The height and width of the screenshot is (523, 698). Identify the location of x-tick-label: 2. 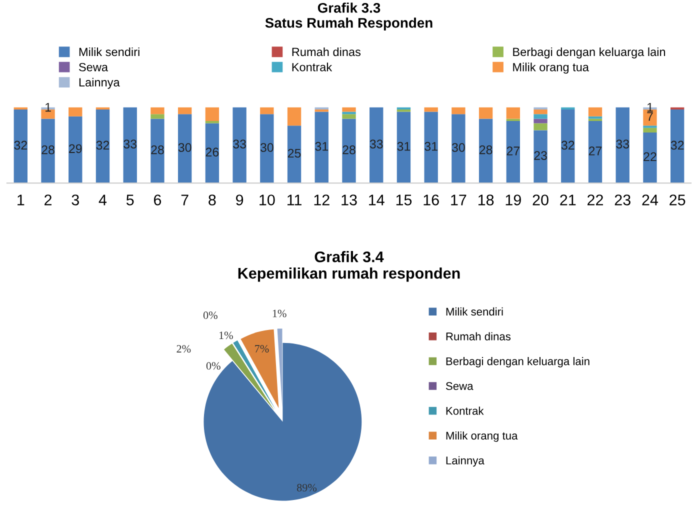
(48, 200).